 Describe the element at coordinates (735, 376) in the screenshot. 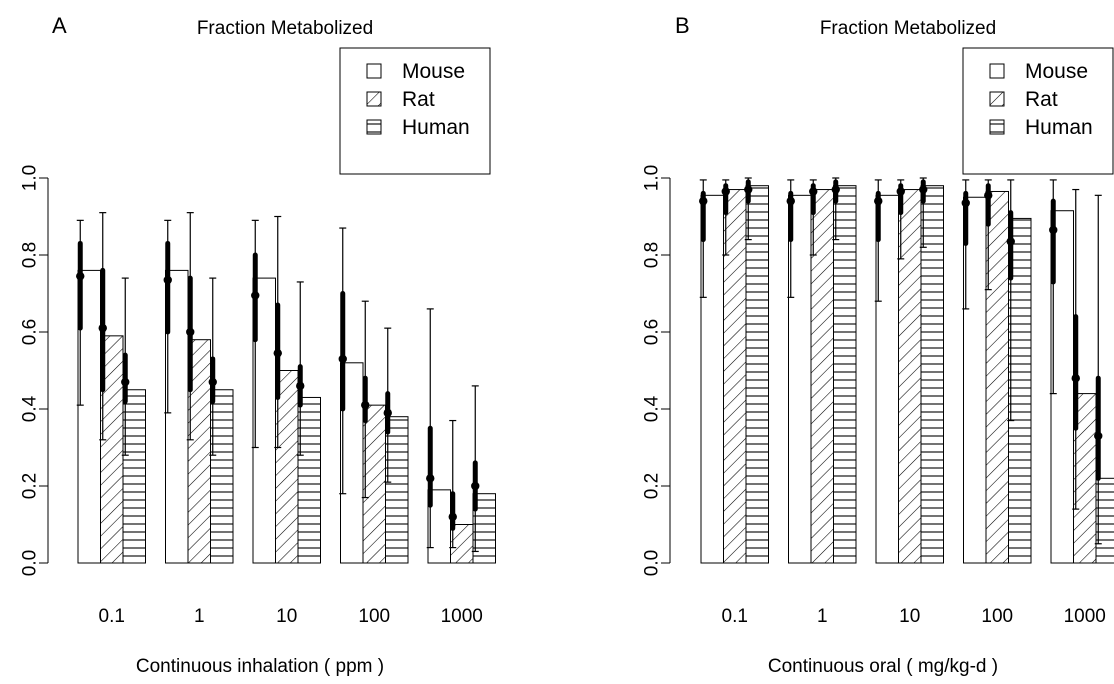

I see `bar-rat-0.1` at that location.